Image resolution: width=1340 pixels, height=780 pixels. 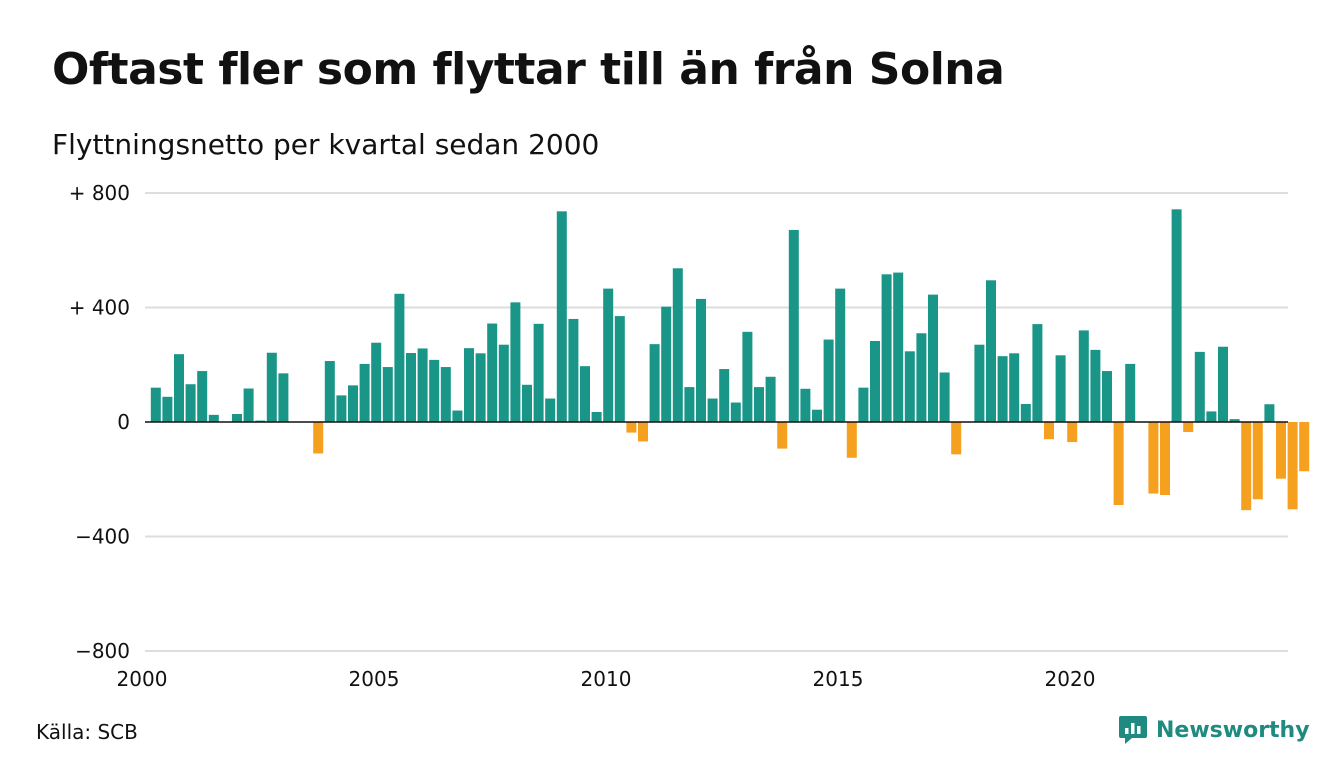 What do you see at coordinates (1153, 458) in the screenshot?
I see `bar-2021-k3` at bounding box center [1153, 458].